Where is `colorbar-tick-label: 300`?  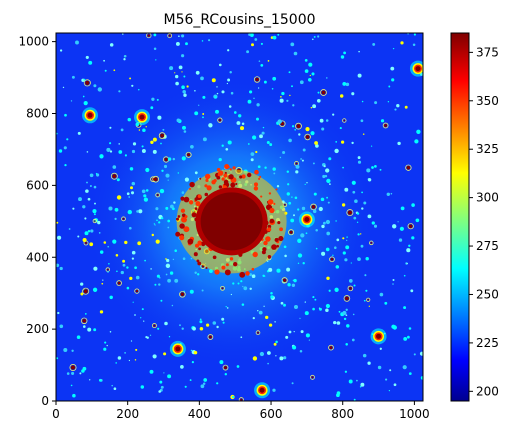 colorbar-tick-label: 300 is located at coordinates (487, 198).